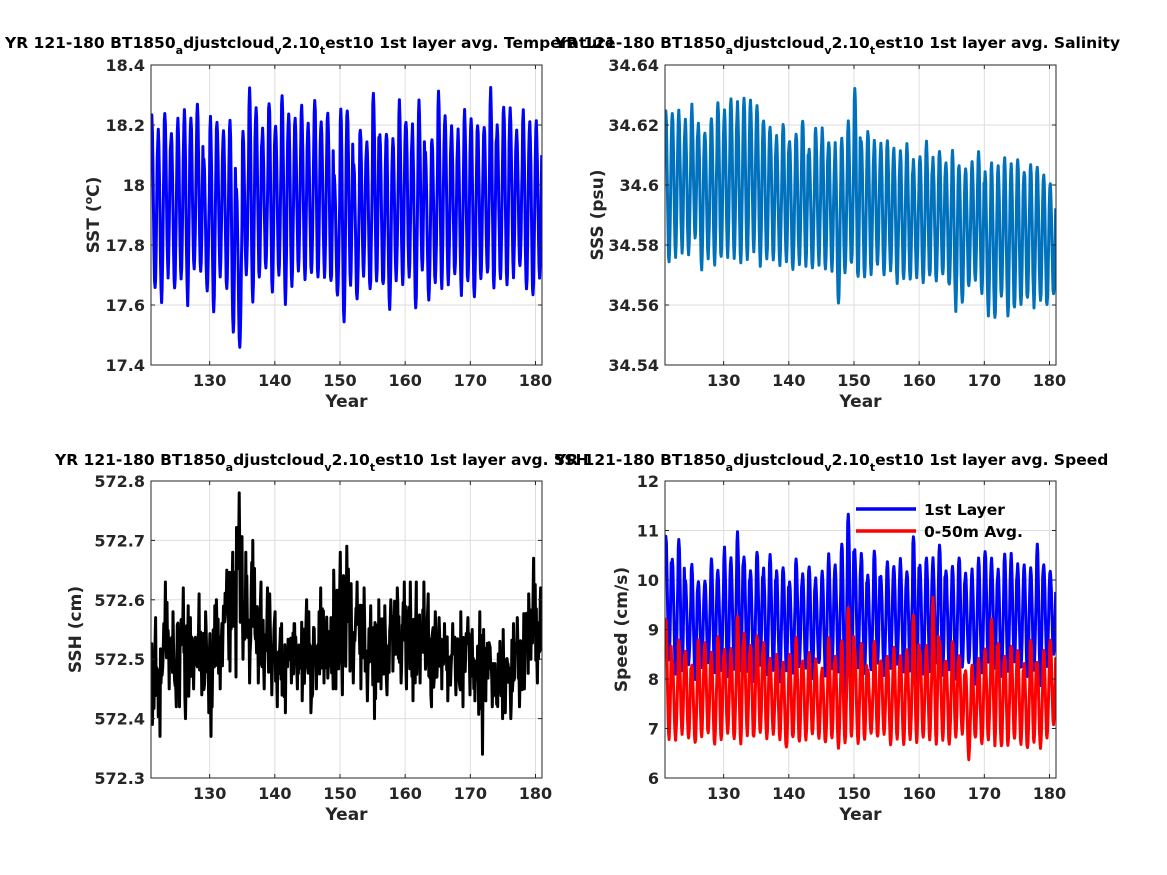 The height and width of the screenshot is (875, 1167). What do you see at coordinates (633, 65) in the screenshot?
I see `y-tick-label: 34.64` at bounding box center [633, 65].